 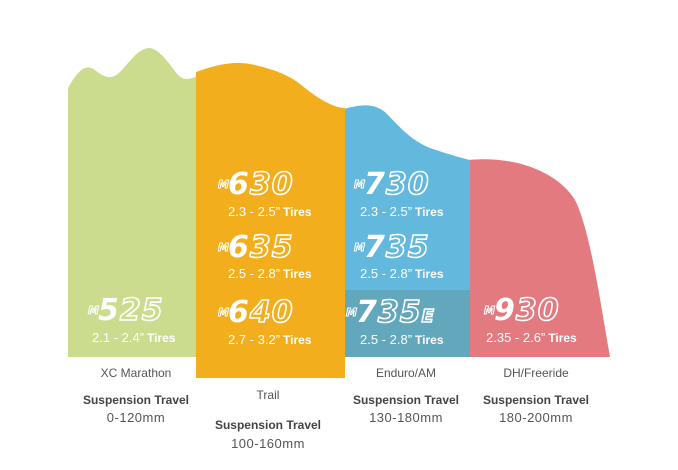 What do you see at coordinates (392, 184) in the screenshot?
I see `model-m730: M730` at bounding box center [392, 184].